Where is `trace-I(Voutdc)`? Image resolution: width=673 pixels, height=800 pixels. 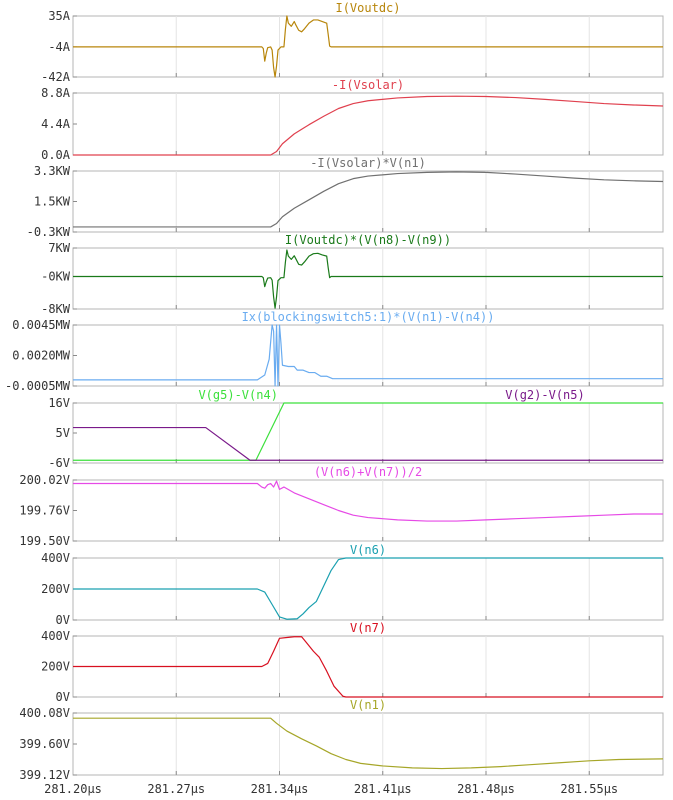
trace-I(Voutdc) is located at coordinates (368, 46).